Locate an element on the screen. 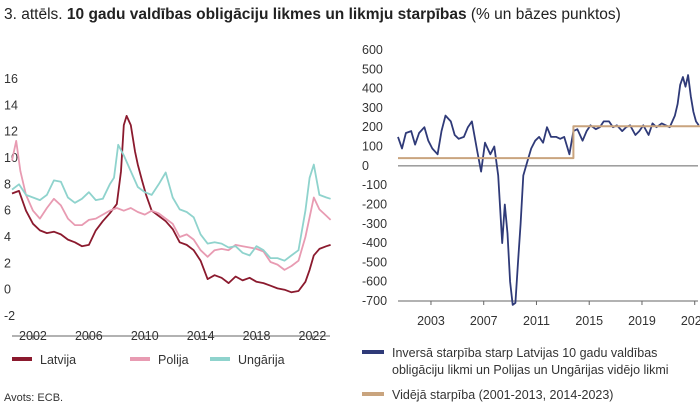 This screenshot has width=700, height=410. x-tick-label: 2014 is located at coordinates (201, 336).